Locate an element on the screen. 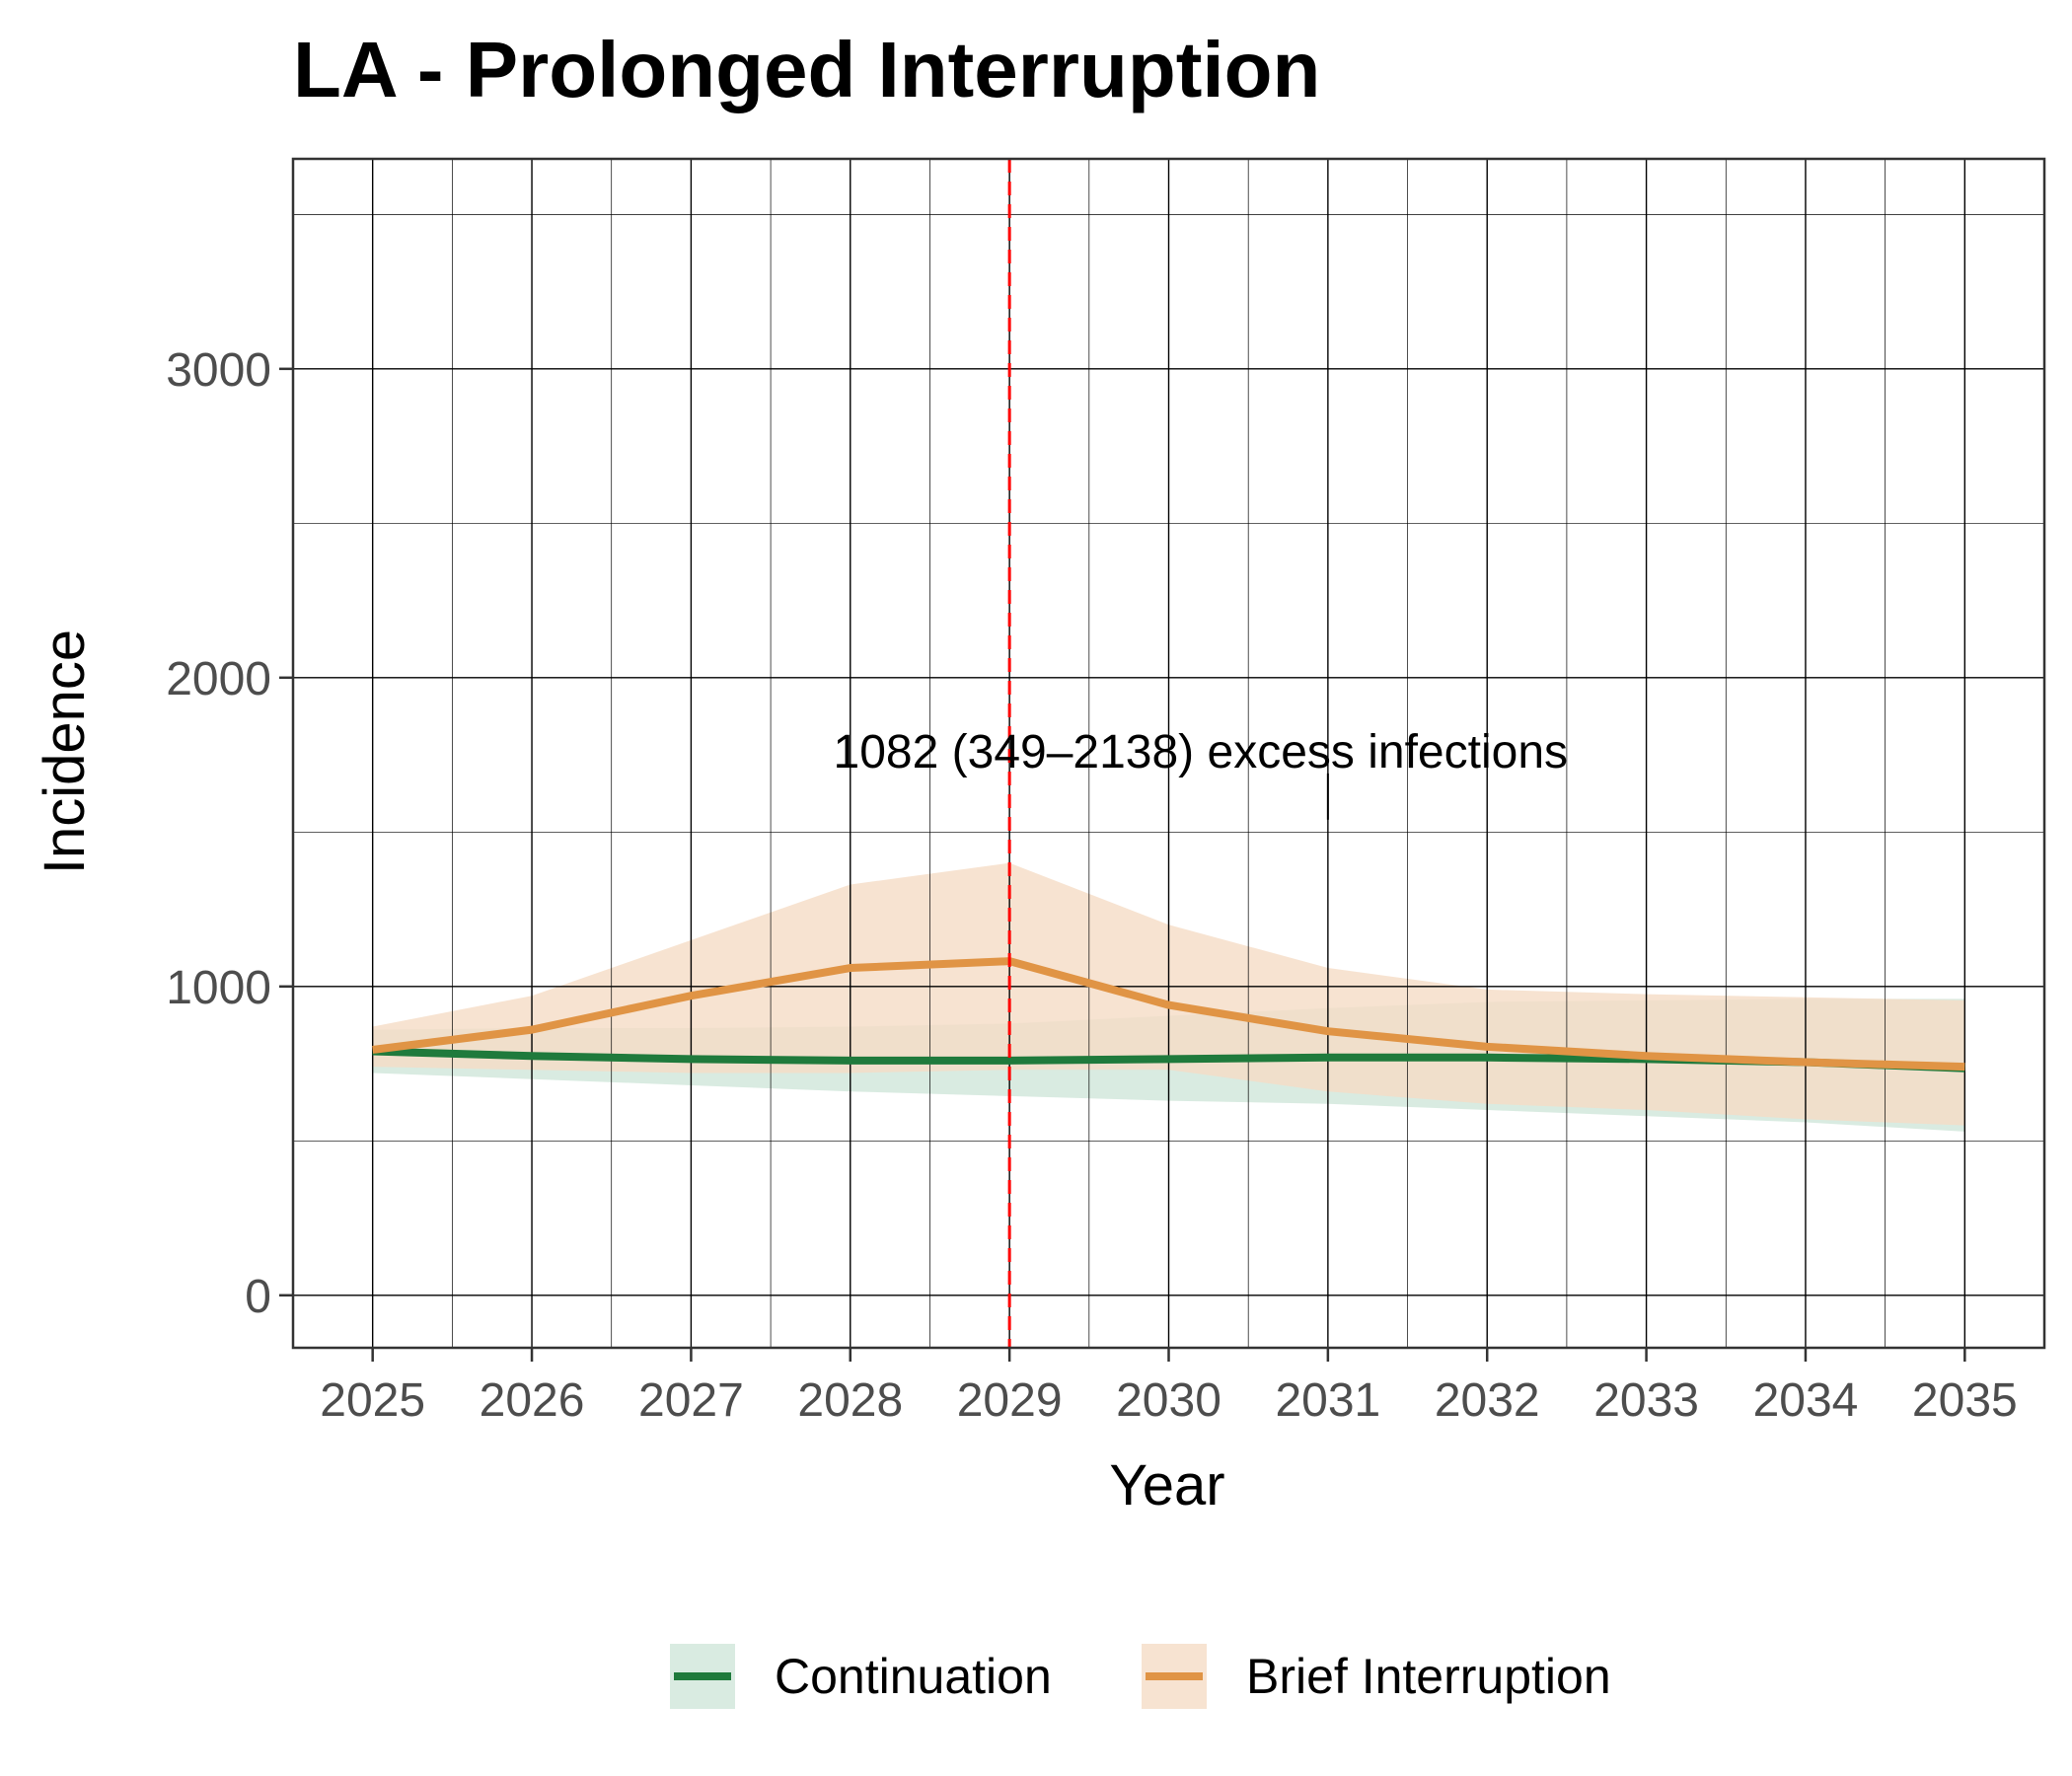  legend-label-0: Continuation is located at coordinates (914, 1677).